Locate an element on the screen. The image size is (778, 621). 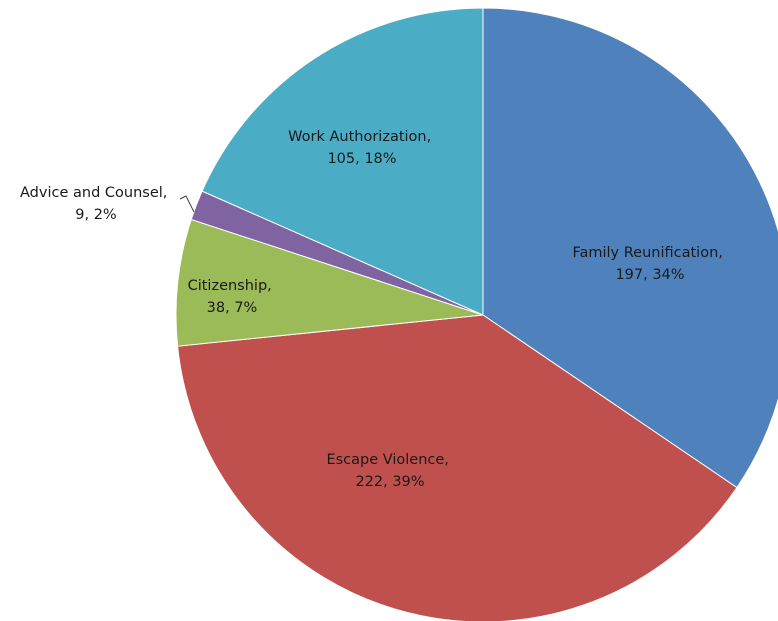
label-work-authorization: Work Authorization, 105, 18% is located at coordinates (362, 148).